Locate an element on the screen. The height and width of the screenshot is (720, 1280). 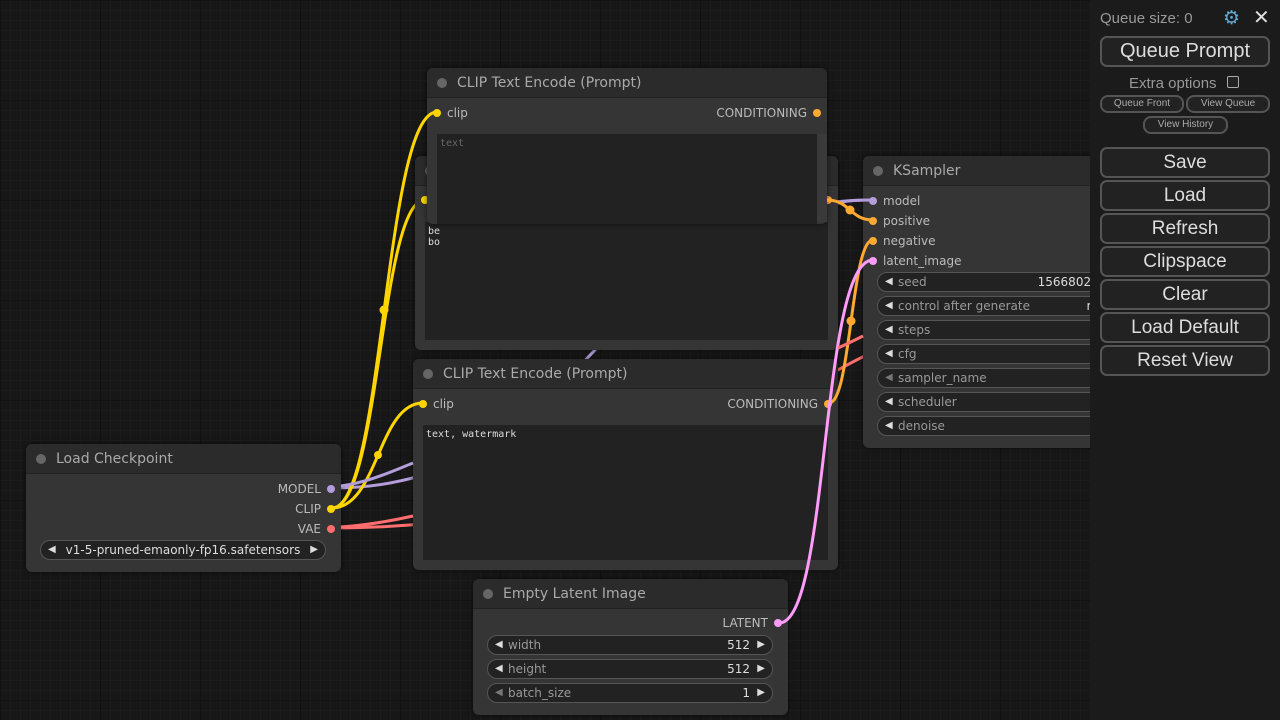
widget-label: denoise is located at coordinates (921, 426).